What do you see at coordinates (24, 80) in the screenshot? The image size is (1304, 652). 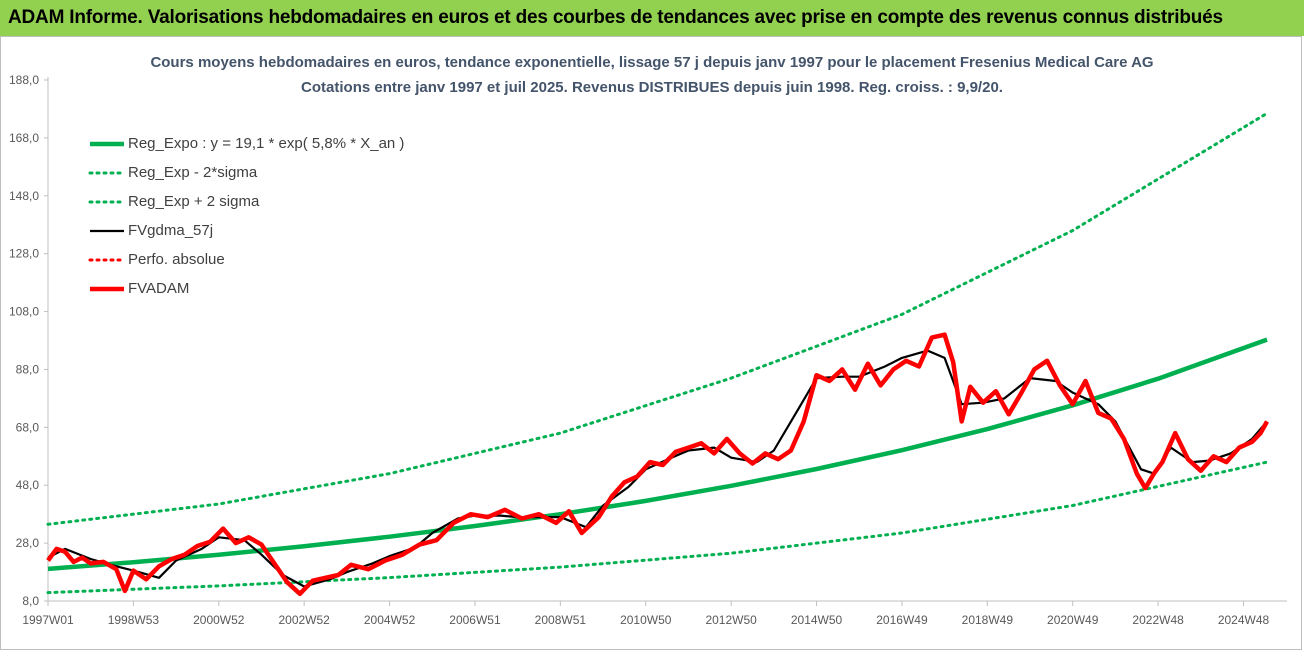 I see `y-tick-label: 188,0` at bounding box center [24, 80].